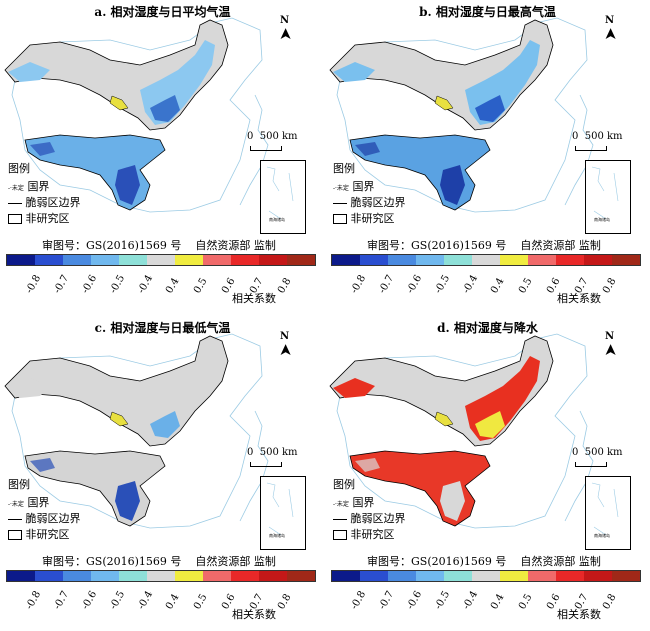 This screenshot has width=650, height=631. Describe the element at coordinates (443, 284) in the screenshot. I see `colorbar-tick: -0.5` at that location.